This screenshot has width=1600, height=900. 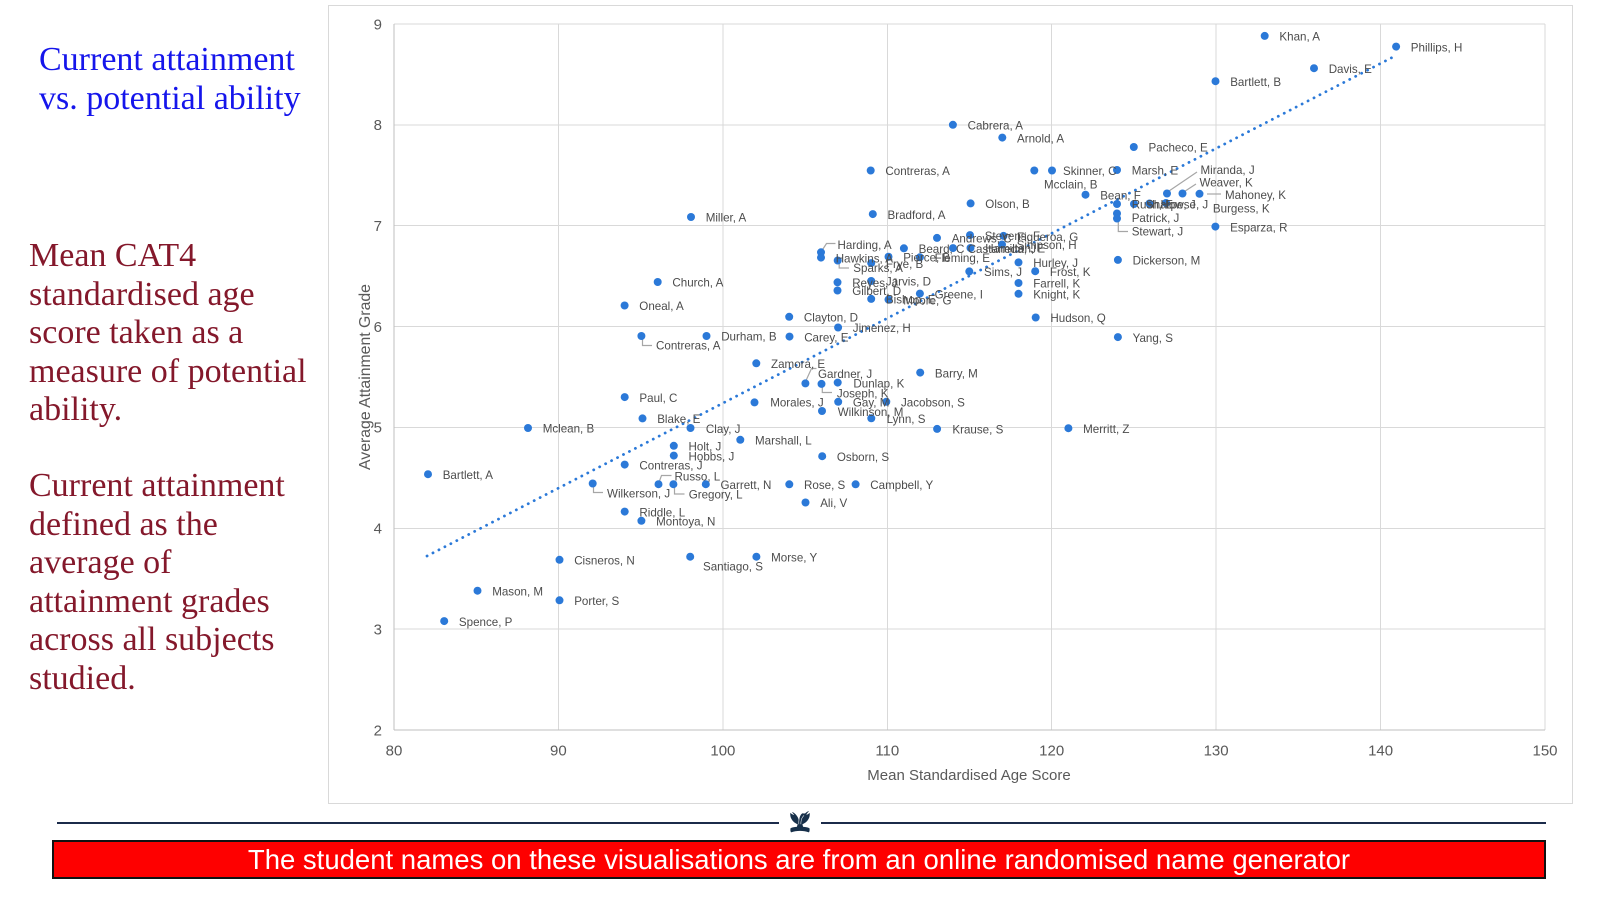 I want to click on svg-text: Hudson, Q, so click(x=1077, y=318).